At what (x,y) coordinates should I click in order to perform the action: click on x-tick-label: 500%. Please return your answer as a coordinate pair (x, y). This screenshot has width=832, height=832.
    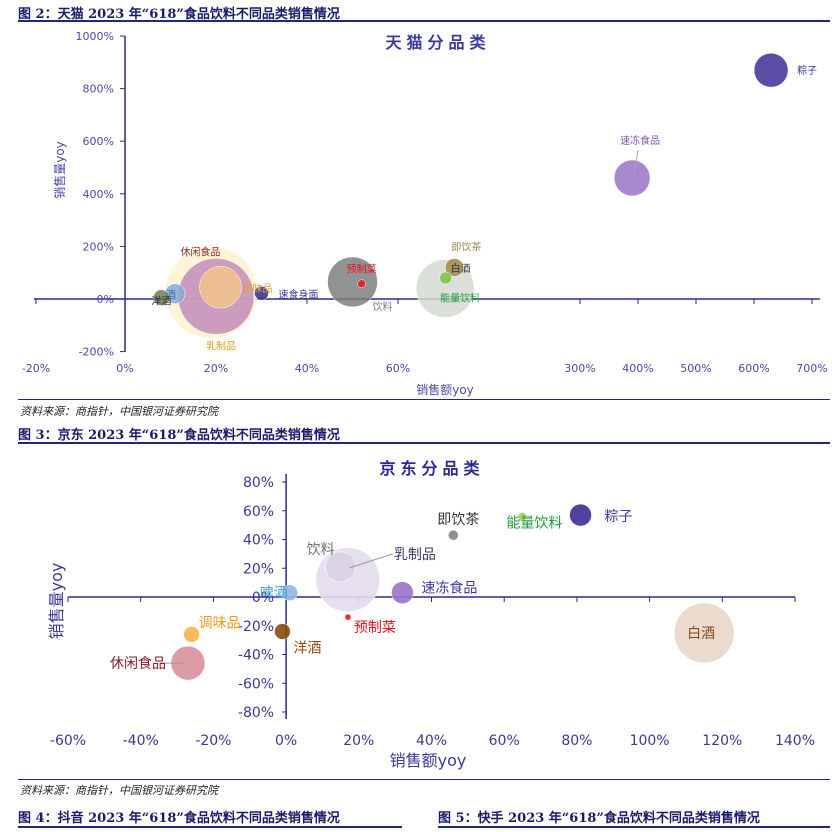
    Looking at the image, I should click on (695, 368).